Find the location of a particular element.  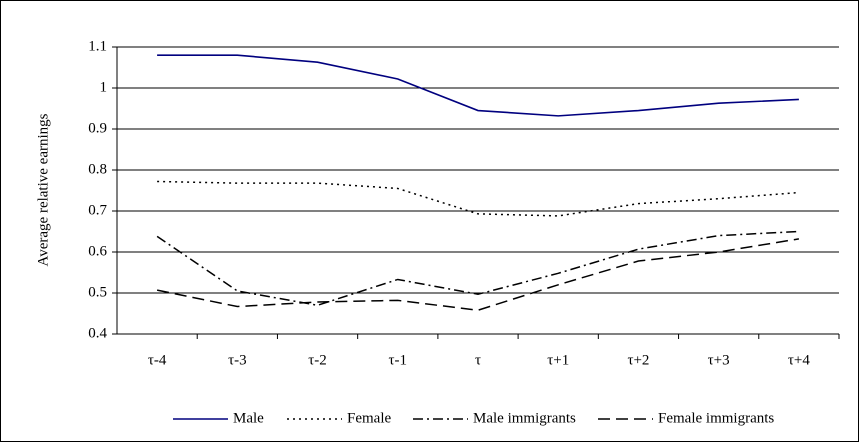

legend-label: Male is located at coordinates (248, 418).